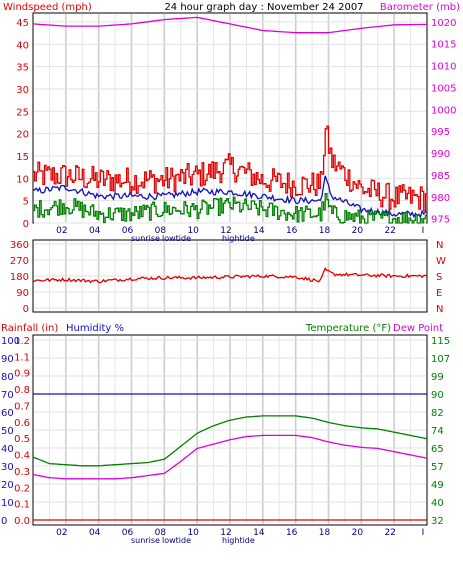 This screenshot has width=463, height=567. What do you see at coordinates (22, 505) in the screenshot?
I see `rainfall-tick-label: 0.1` at bounding box center [22, 505].